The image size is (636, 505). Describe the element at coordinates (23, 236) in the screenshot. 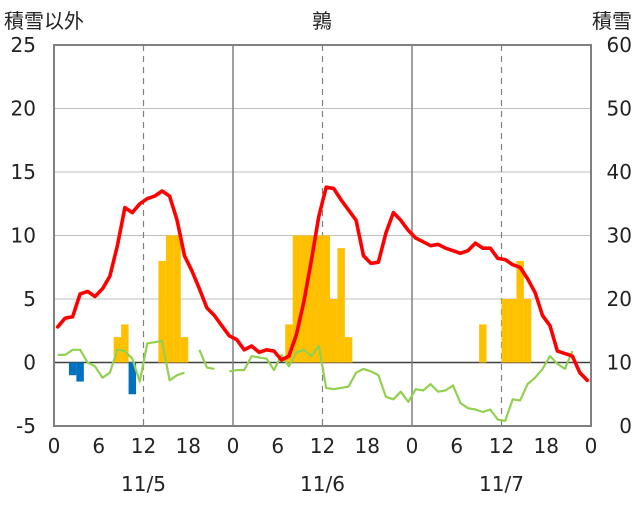

I see `left-tick-label: 10` at that location.